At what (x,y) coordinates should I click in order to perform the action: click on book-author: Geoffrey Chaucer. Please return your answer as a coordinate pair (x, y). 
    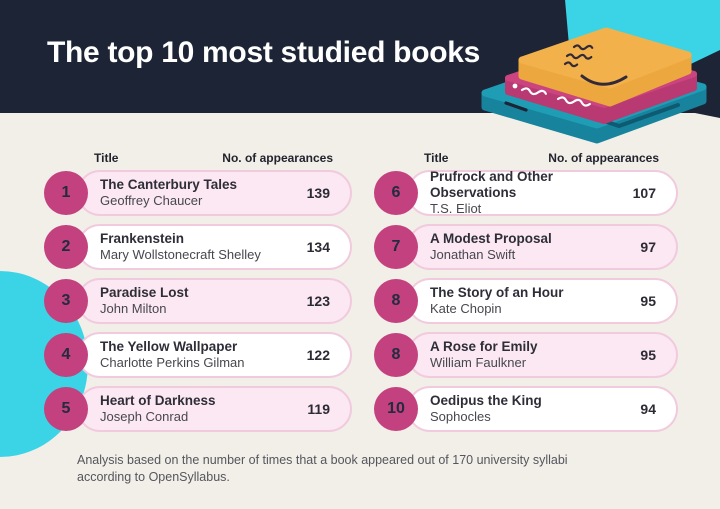
    Looking at the image, I should click on (151, 200).